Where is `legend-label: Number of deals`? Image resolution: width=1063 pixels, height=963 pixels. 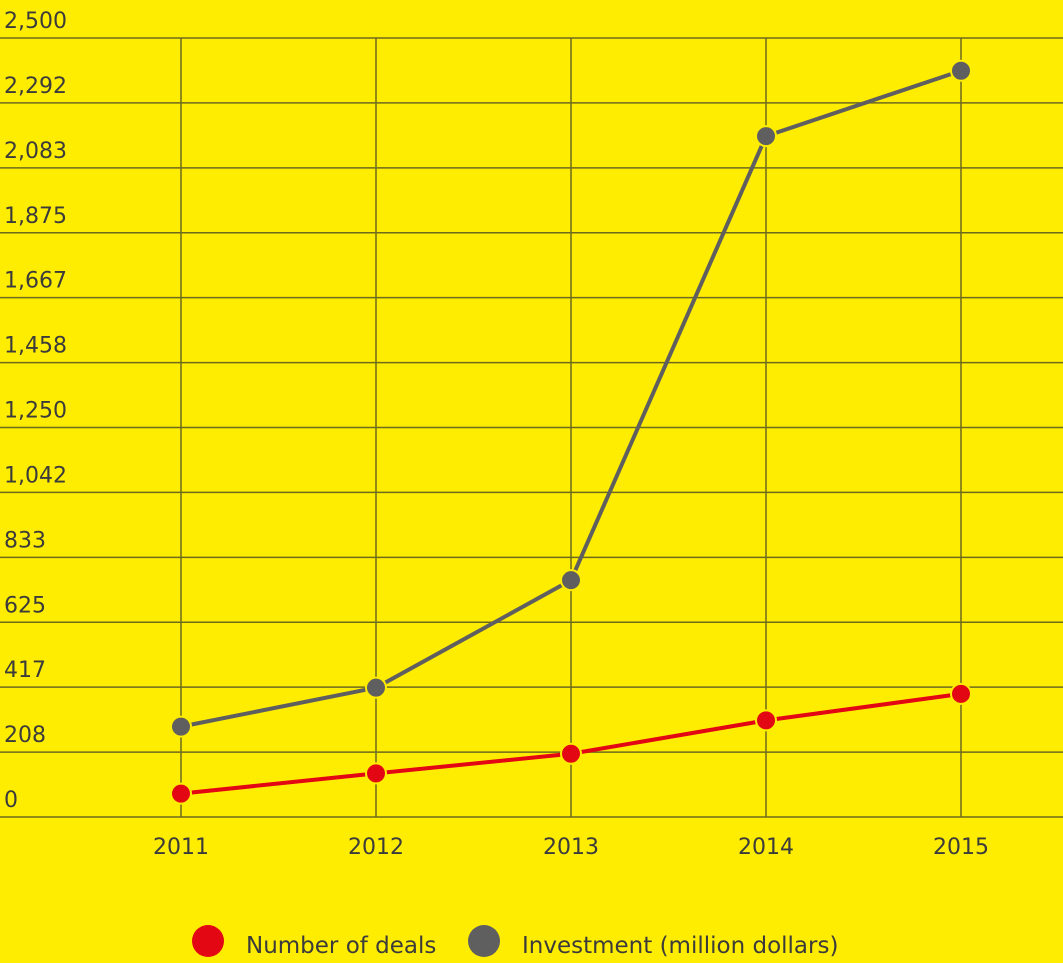 legend-label: Number of deals is located at coordinates (341, 946).